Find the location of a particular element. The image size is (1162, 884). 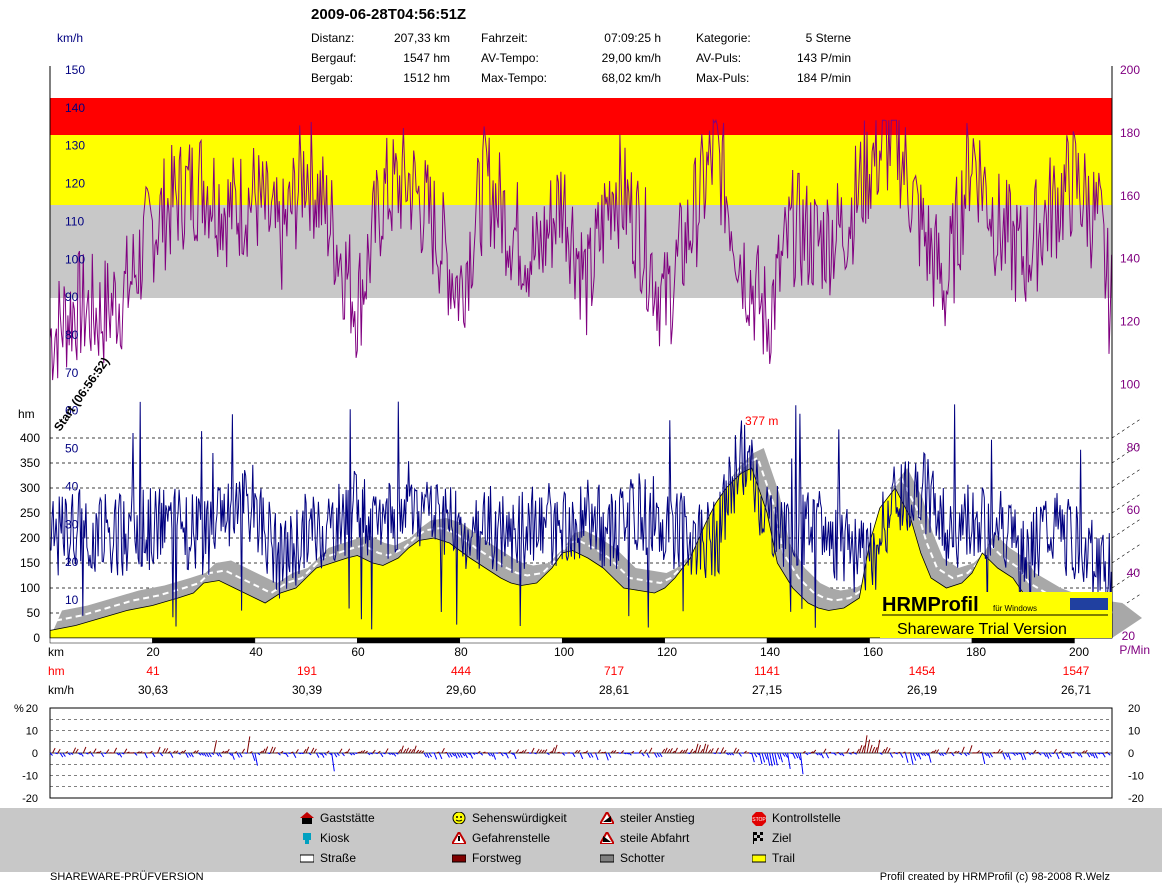

speed-axis-label: km/h is located at coordinates (70, 38).